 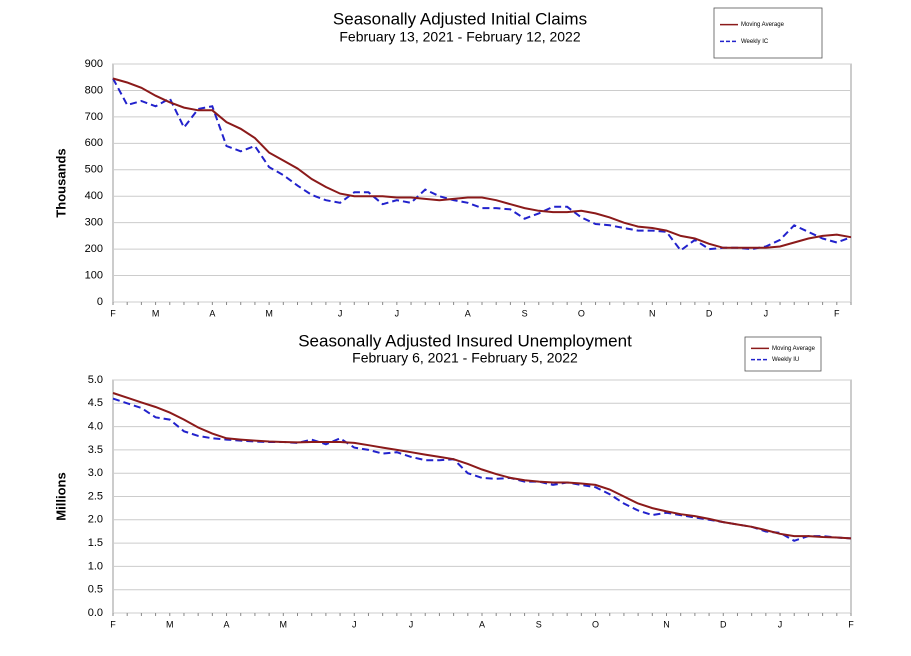 I want to click on y-tick-label: 4.5, so click(x=95, y=403).